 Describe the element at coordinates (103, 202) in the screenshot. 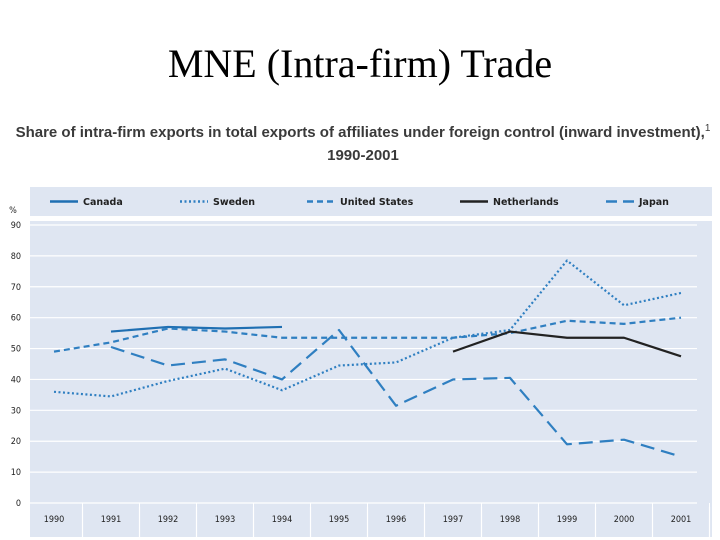

I see `legend-label-canada: Canada` at that location.